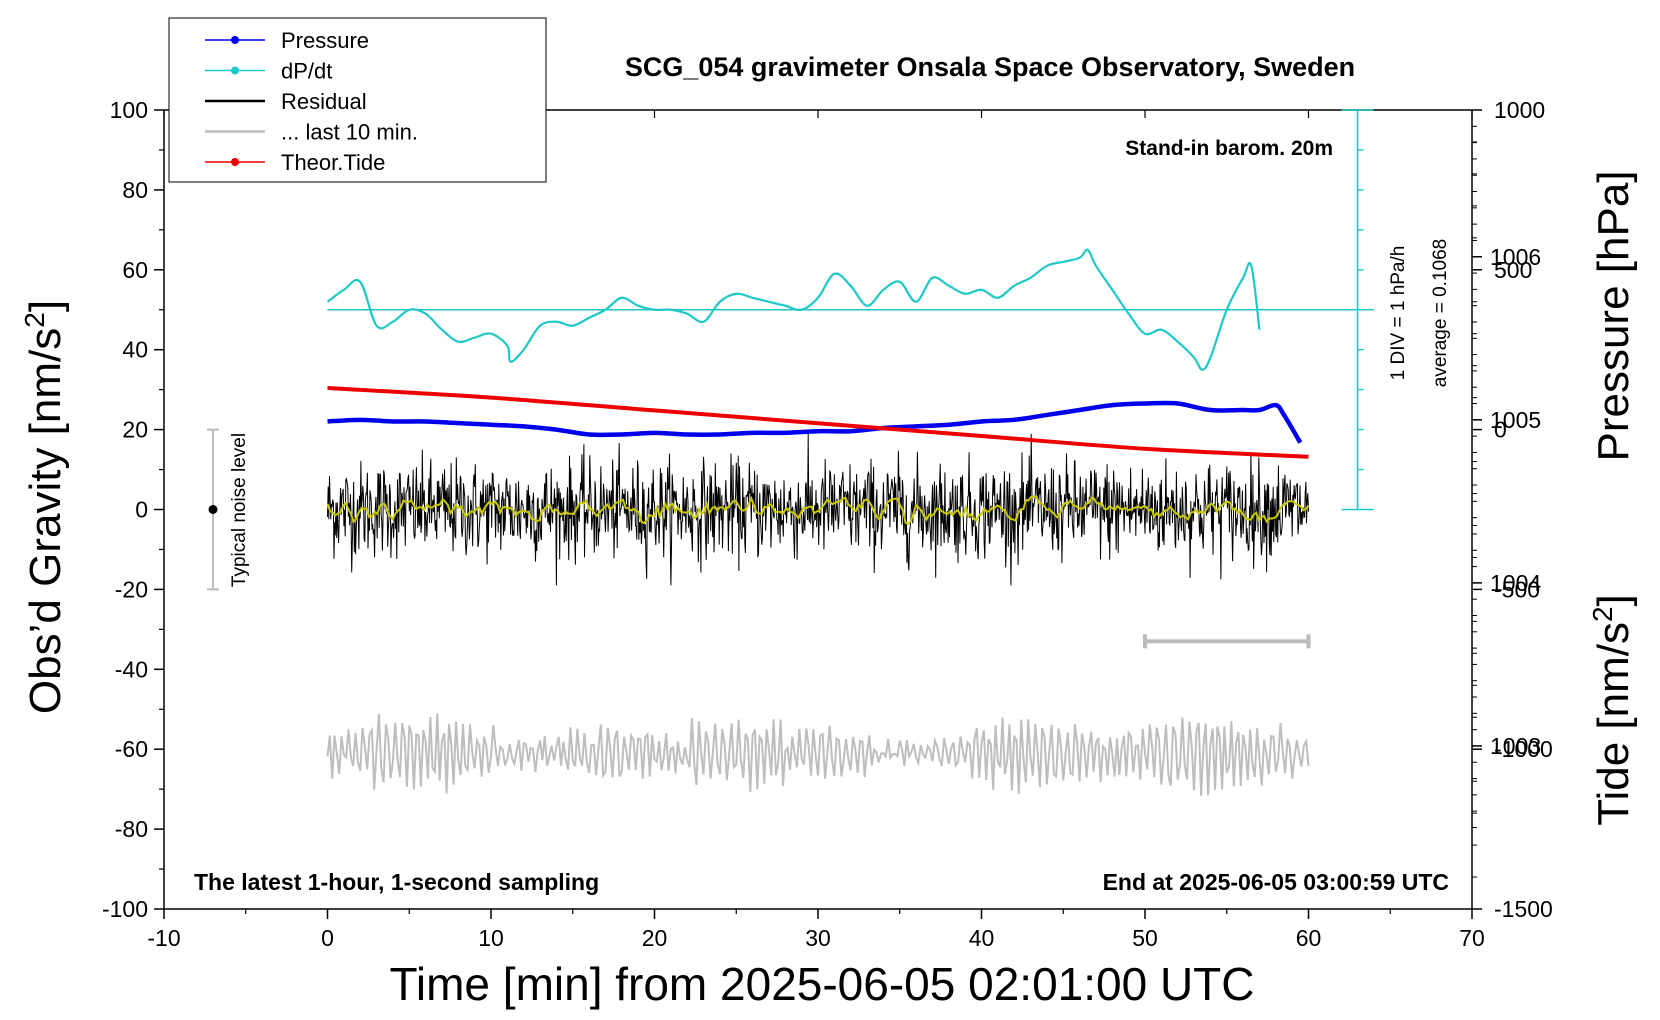 The height and width of the screenshot is (1020, 1660). I want to click on y-tick-label: -100, so click(125, 909).